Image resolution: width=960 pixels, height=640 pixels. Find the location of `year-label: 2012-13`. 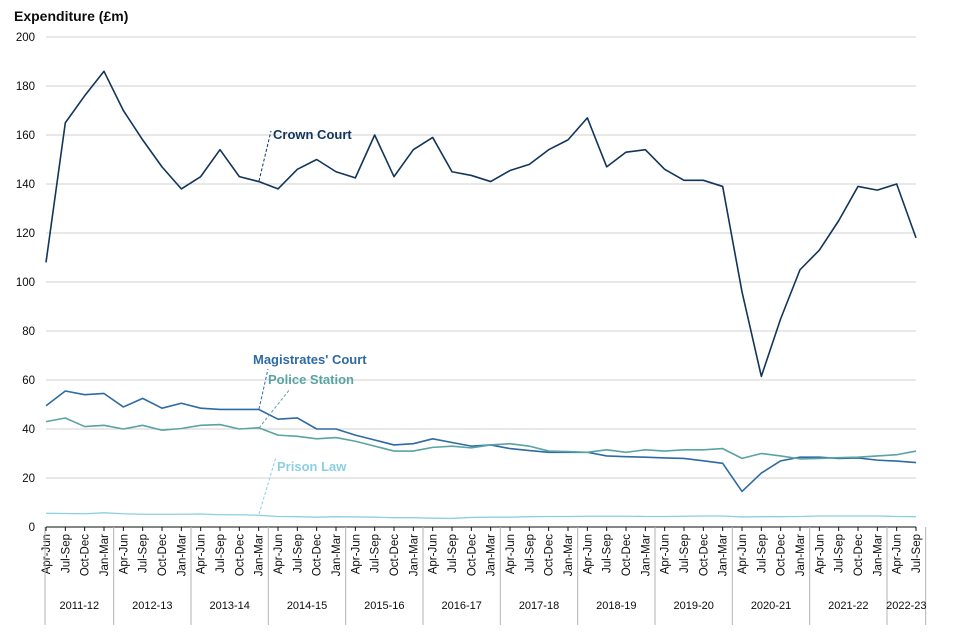

year-label: 2012-13 is located at coordinates (152, 606).